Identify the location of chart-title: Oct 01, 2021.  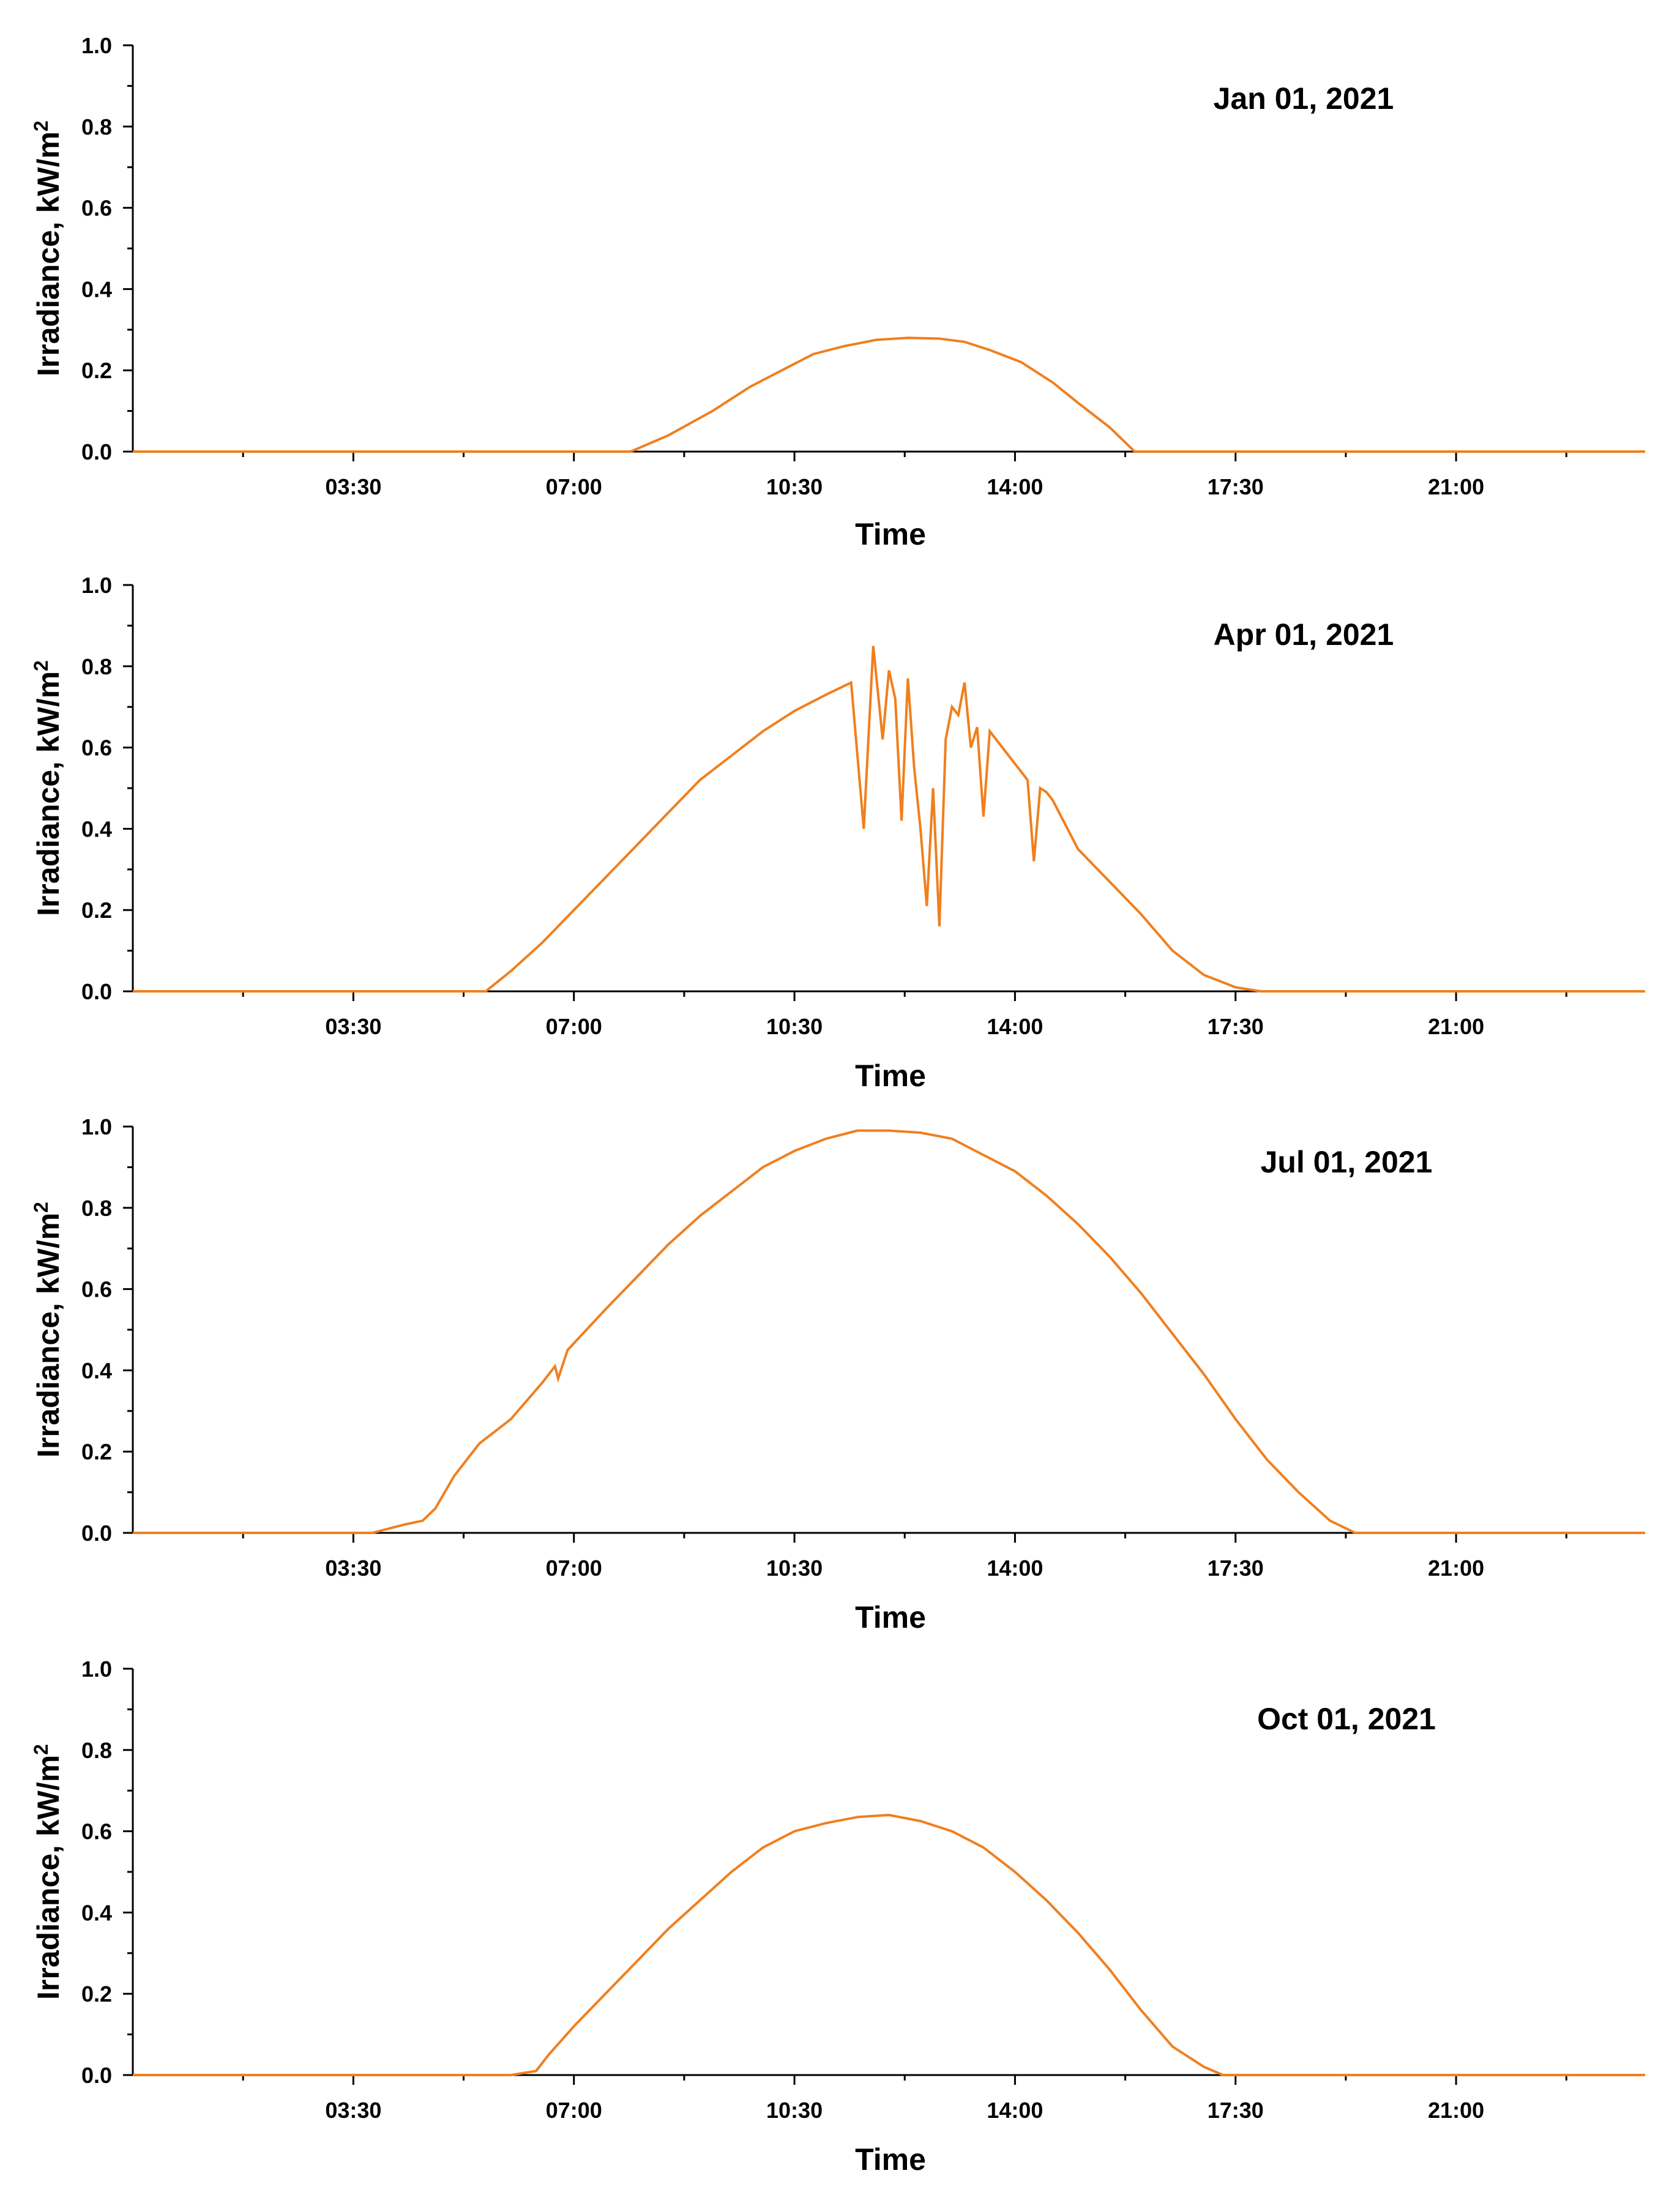
(1346, 1719).